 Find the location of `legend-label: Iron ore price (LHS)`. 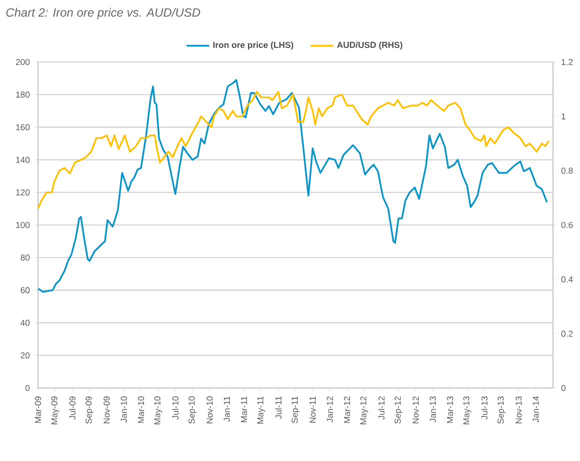

legend-label: Iron ore price (LHS) is located at coordinates (253, 46).